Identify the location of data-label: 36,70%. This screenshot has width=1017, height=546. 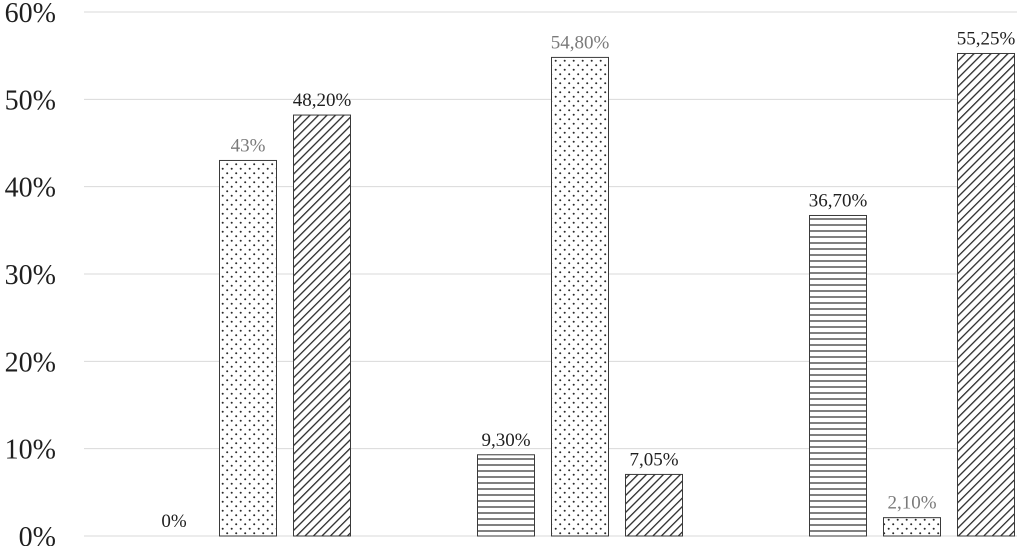
(838, 200).